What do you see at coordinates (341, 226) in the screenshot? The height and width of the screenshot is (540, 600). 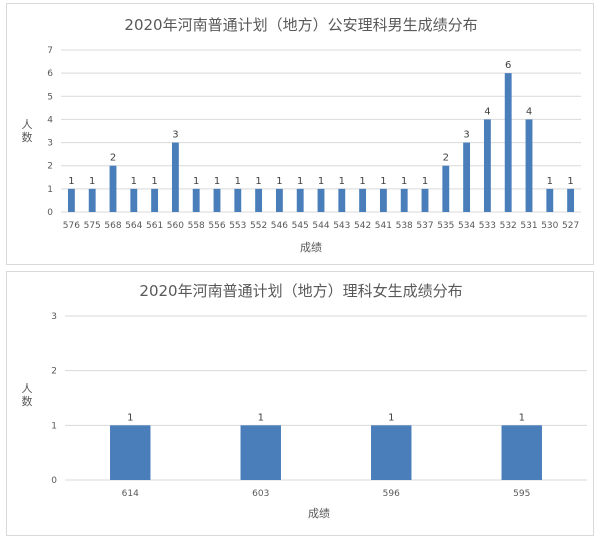 I see `x-tick-label: 543` at bounding box center [341, 226].